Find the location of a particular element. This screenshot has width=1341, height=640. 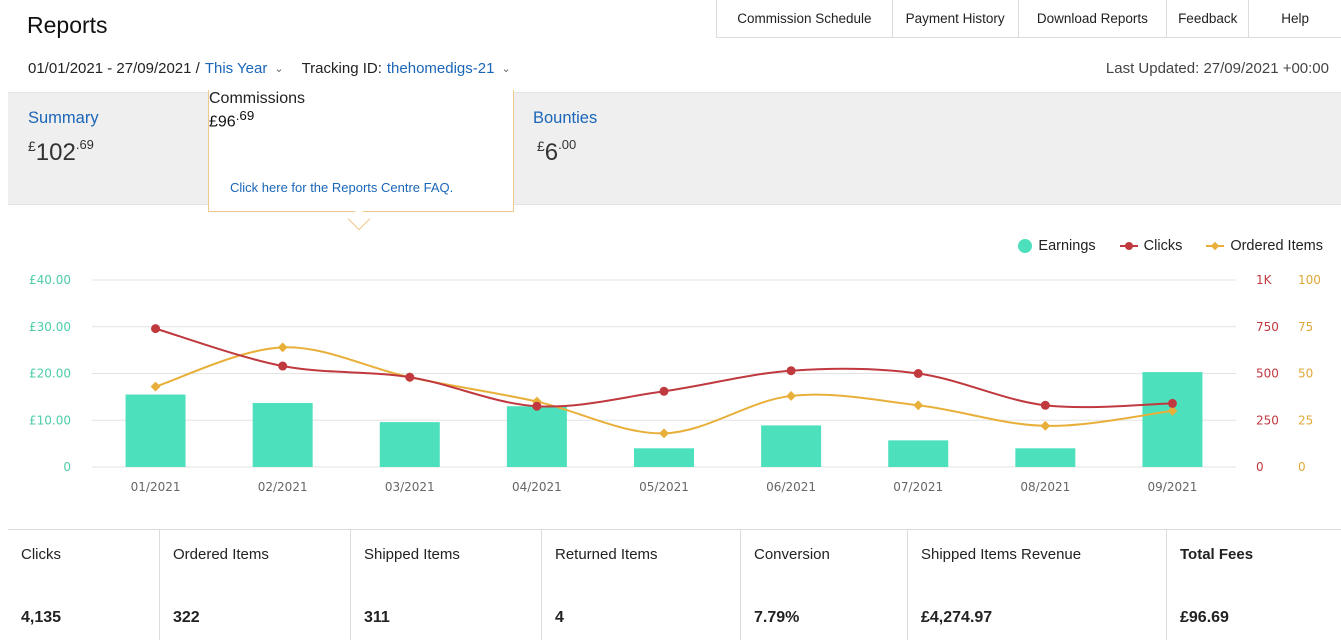

stat-returned-items: Returned Items 4 is located at coordinates (641, 585).